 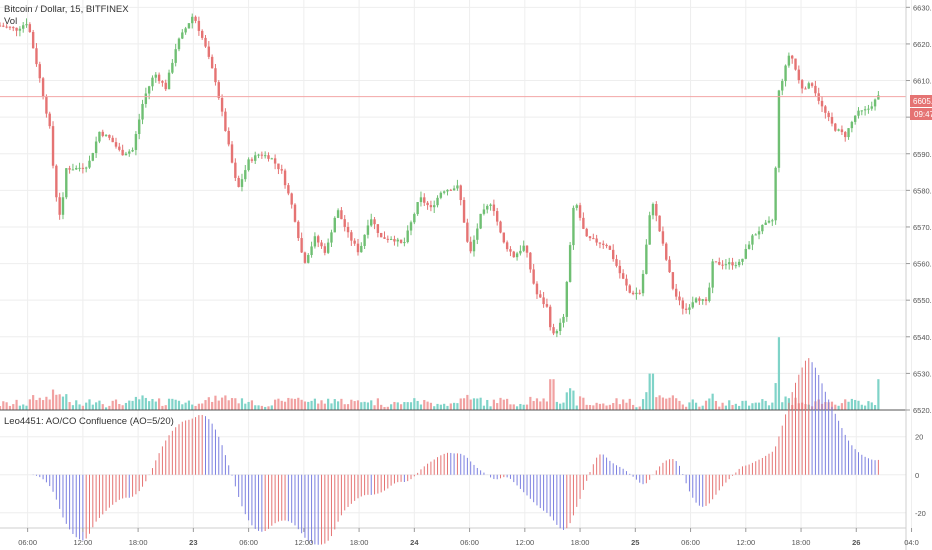 What do you see at coordinates (10, 21) in the screenshot?
I see `volume-label: Vol` at bounding box center [10, 21].